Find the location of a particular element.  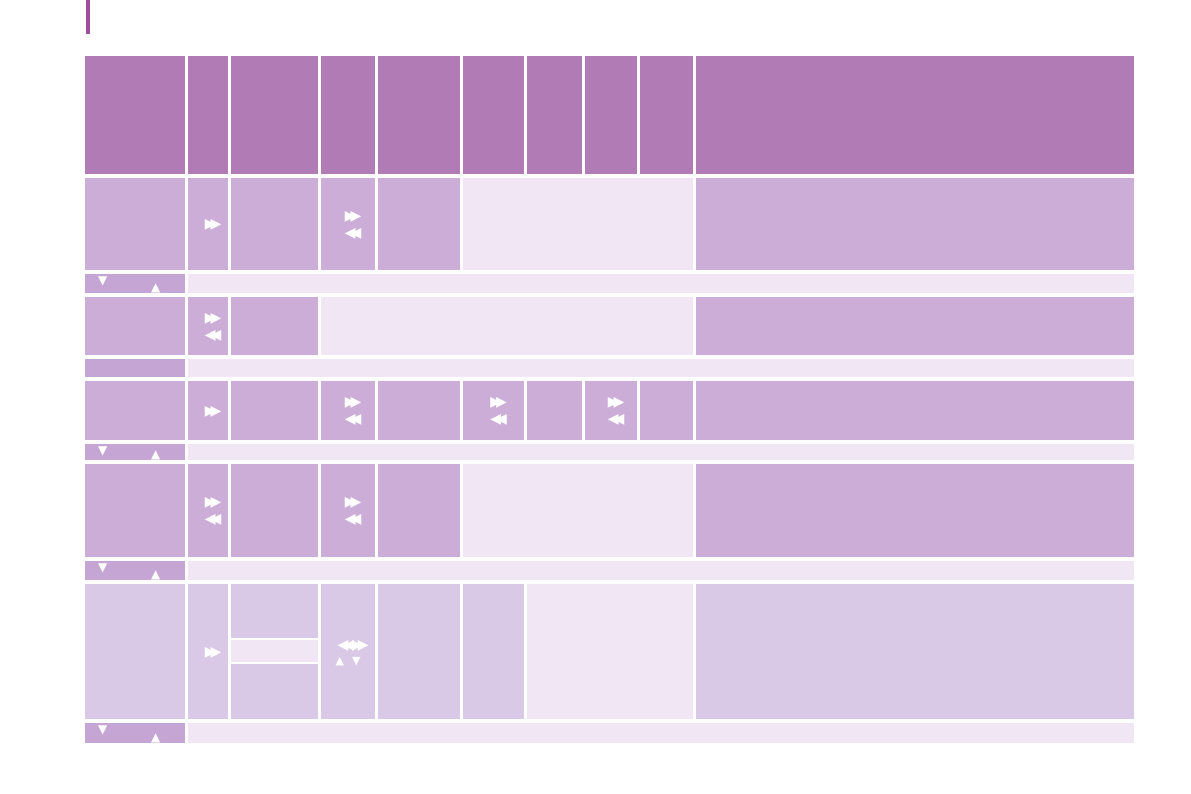

cursor-bar is located at coordinates (88, 17).